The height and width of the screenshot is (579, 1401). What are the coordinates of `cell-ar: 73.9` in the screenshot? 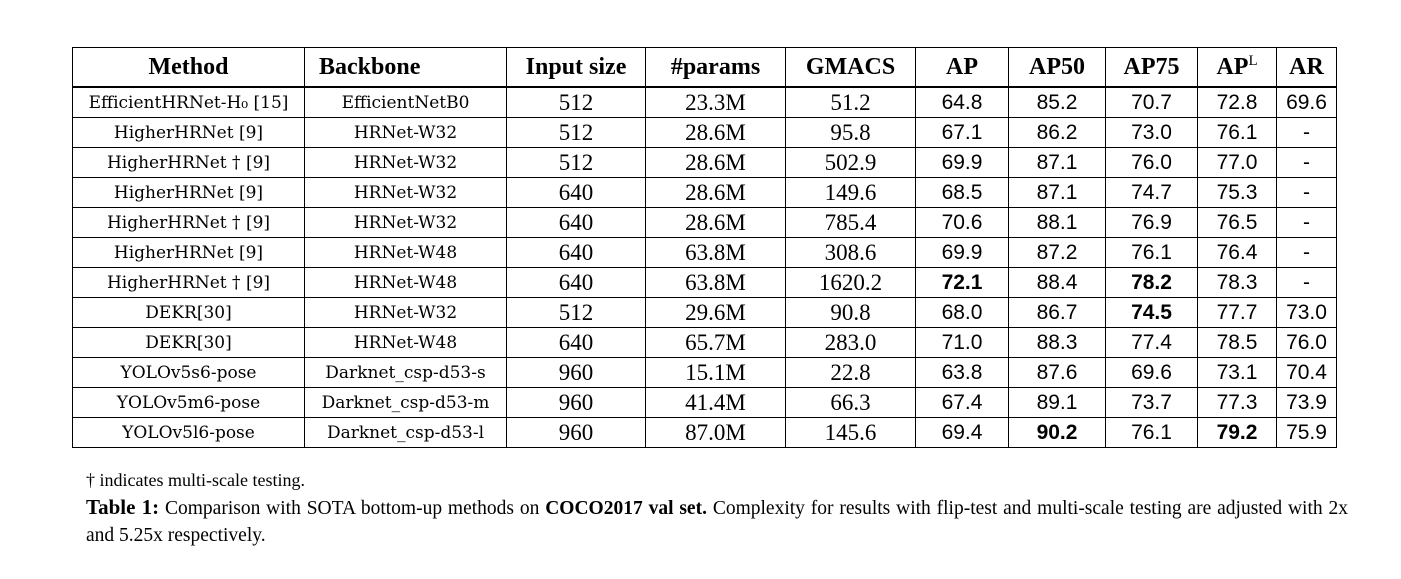 It's located at (1306, 402).